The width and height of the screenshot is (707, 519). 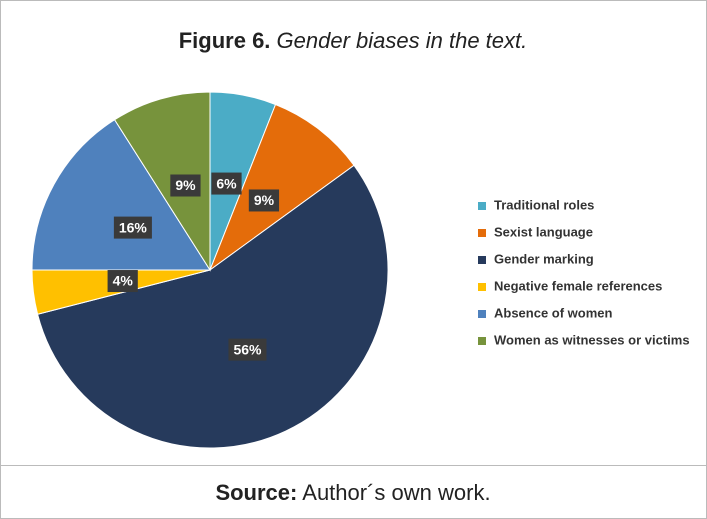 I want to click on value-label: 6%, so click(x=226, y=183).